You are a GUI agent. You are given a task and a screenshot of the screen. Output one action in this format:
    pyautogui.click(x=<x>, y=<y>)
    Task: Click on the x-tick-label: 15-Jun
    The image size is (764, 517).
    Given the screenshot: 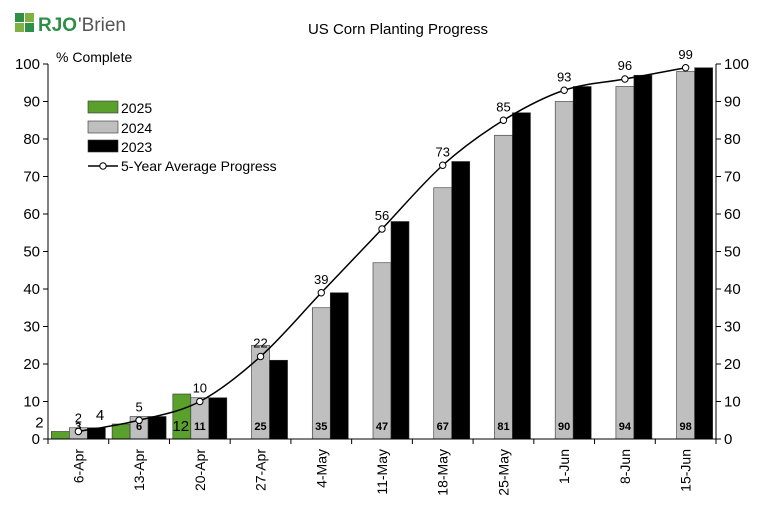 What is the action you would take?
    pyautogui.click(x=686, y=470)
    